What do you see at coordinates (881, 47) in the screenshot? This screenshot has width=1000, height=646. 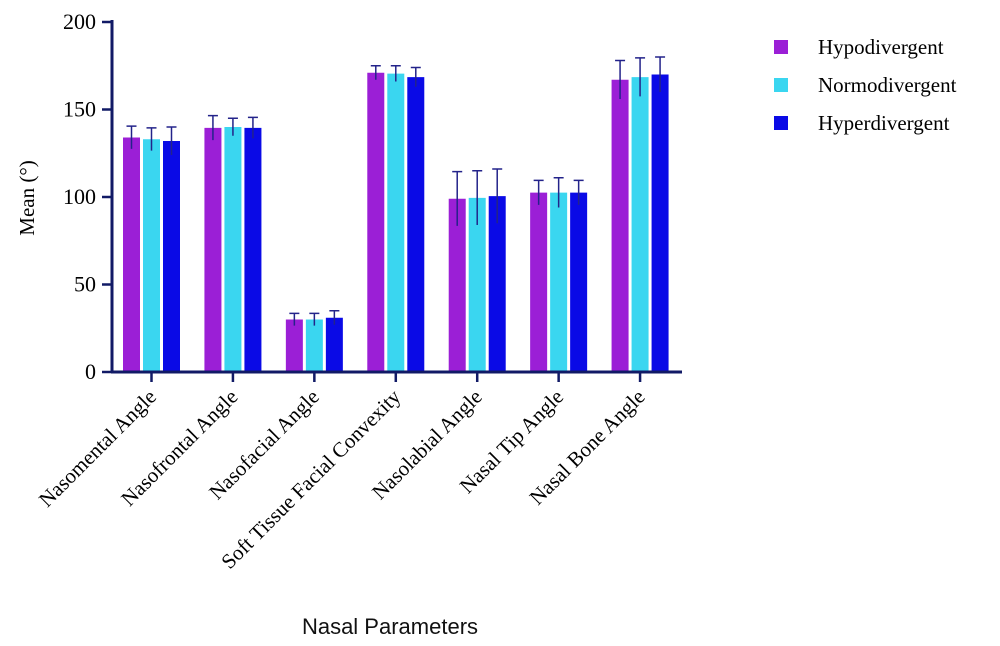 I see `legend-label: Hypodivergent` at bounding box center [881, 47].